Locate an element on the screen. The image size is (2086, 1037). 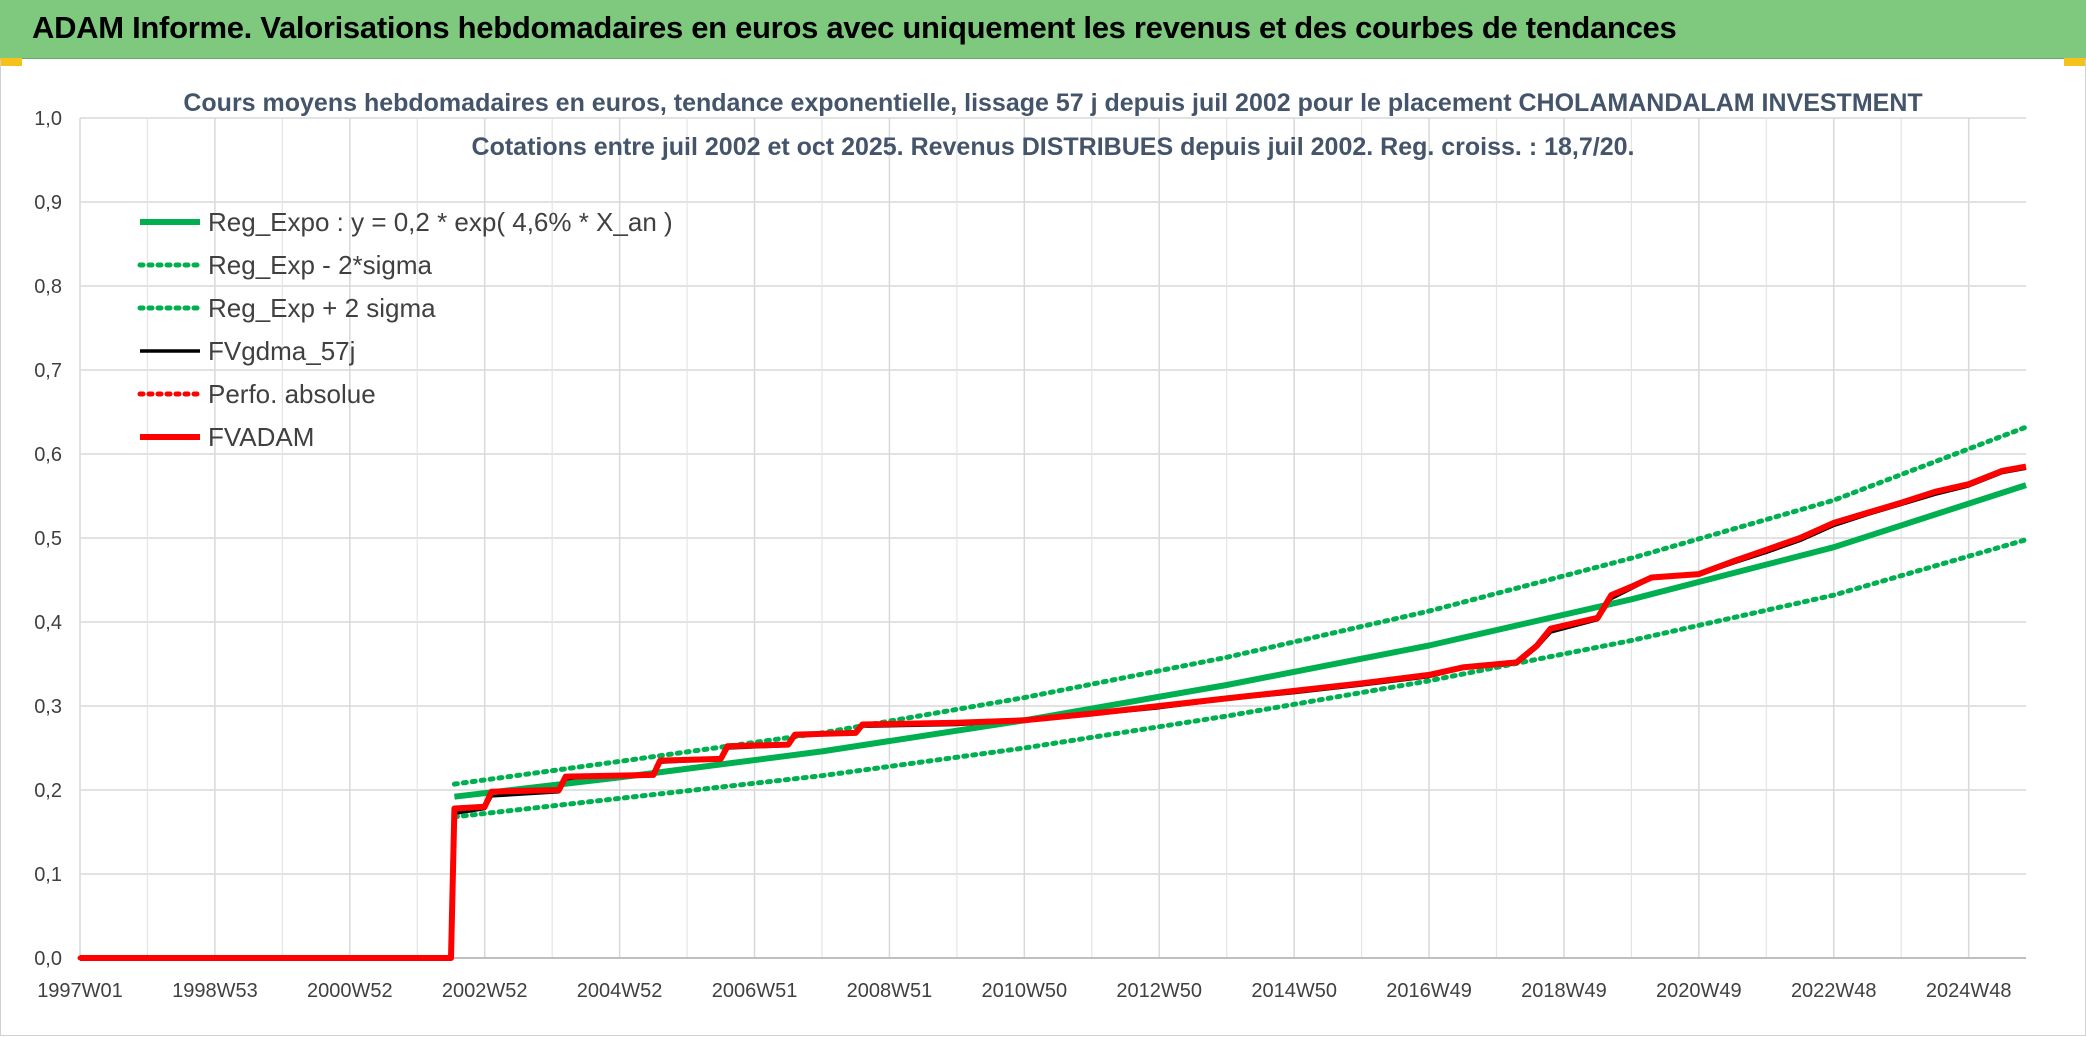
y-tick-label: 0,3 is located at coordinates (48, 707).